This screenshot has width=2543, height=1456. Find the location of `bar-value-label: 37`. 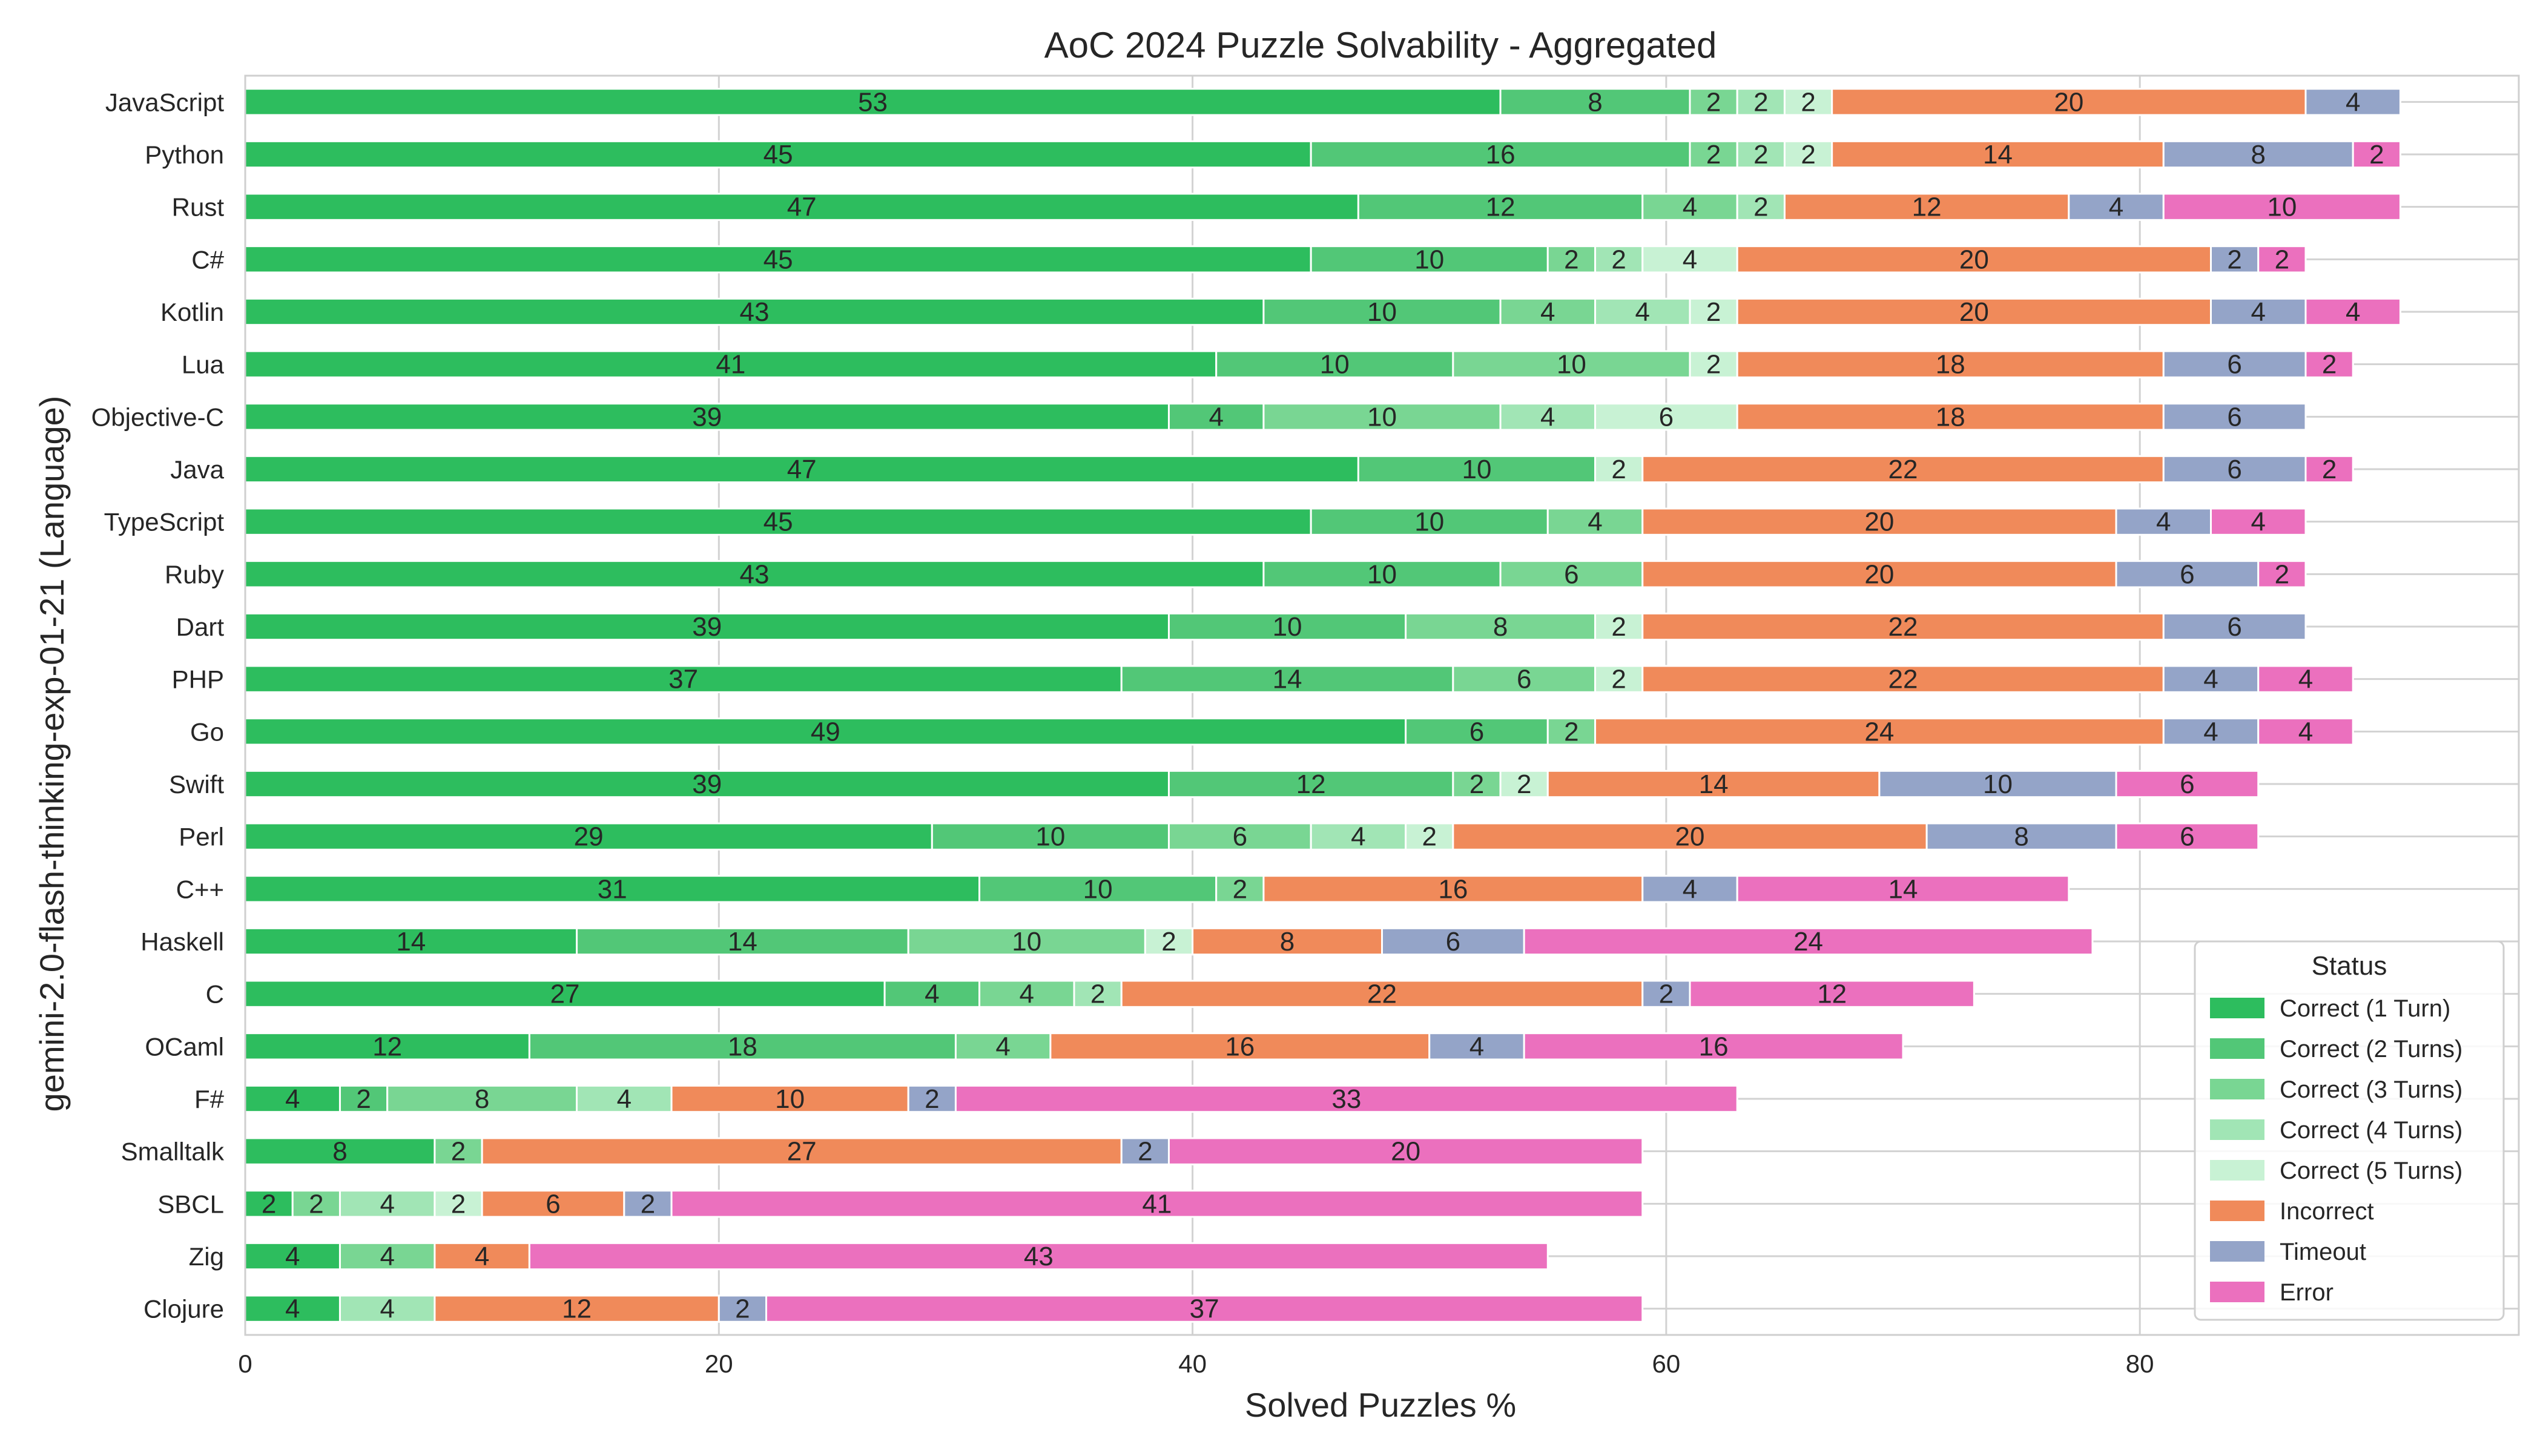

bar-value-label: 37 is located at coordinates (1204, 1309).